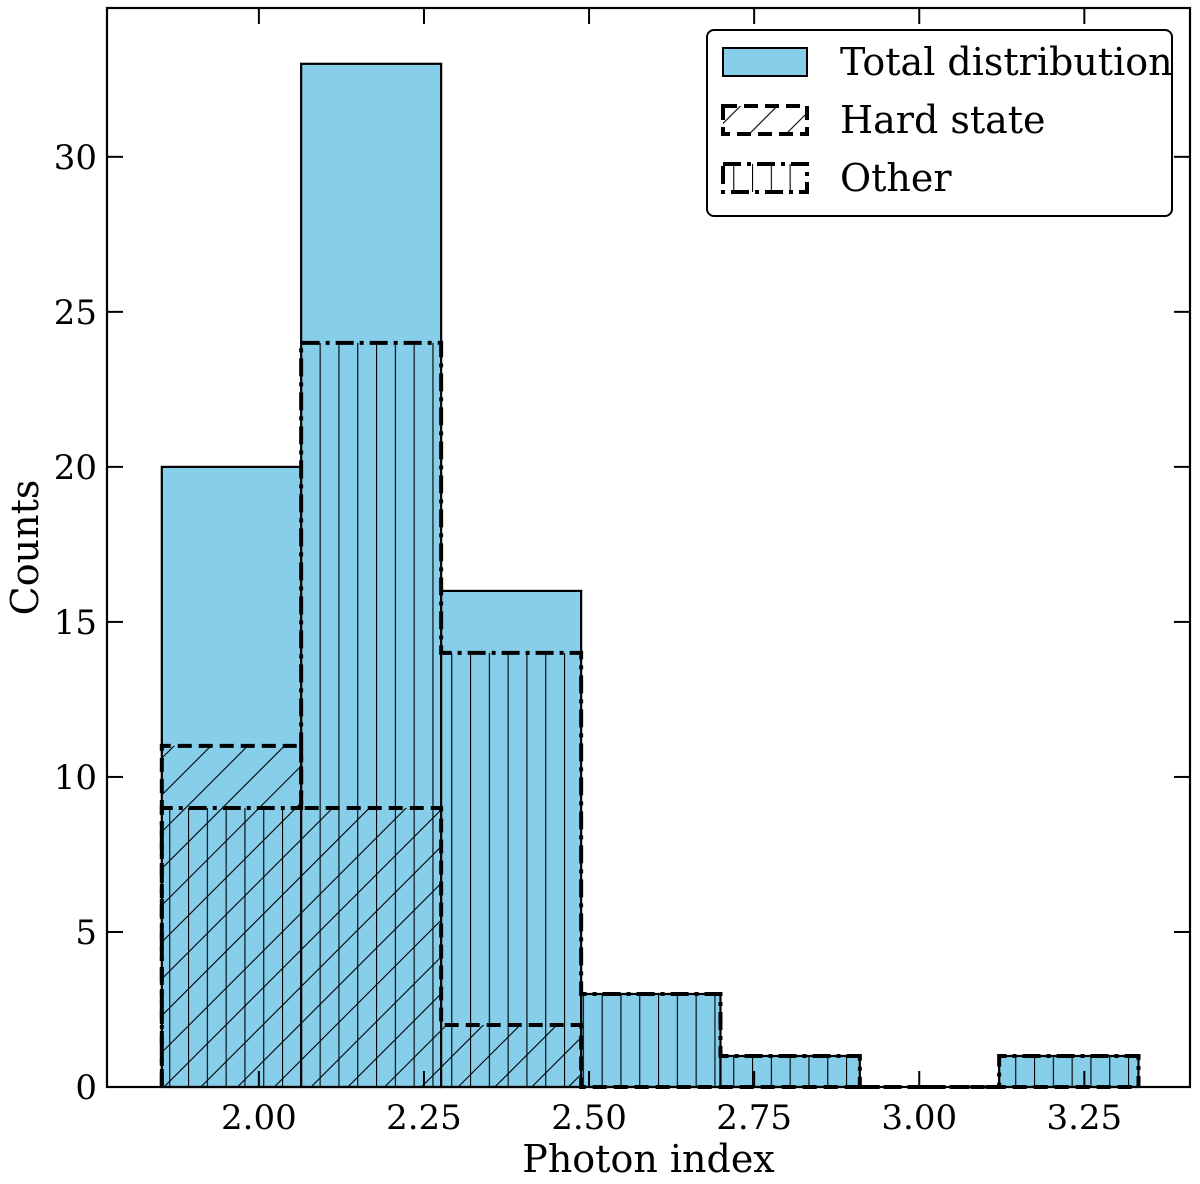  I want to click on legend-box, so click(939, 123).